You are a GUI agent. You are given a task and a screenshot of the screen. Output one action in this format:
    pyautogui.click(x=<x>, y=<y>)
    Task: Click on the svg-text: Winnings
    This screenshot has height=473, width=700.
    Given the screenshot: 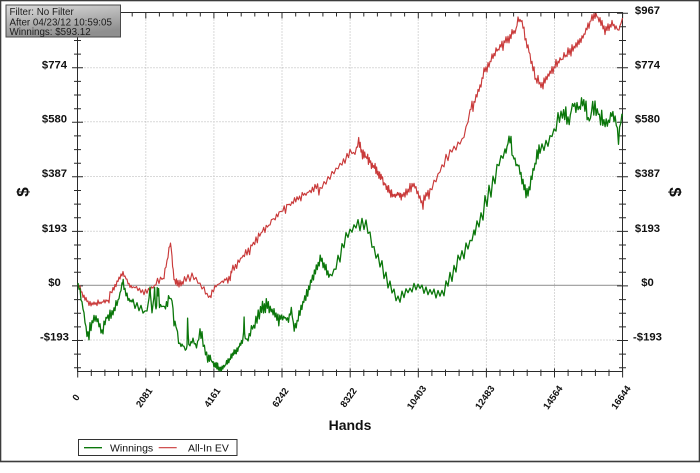 What is the action you would take?
    pyautogui.click(x=131, y=449)
    